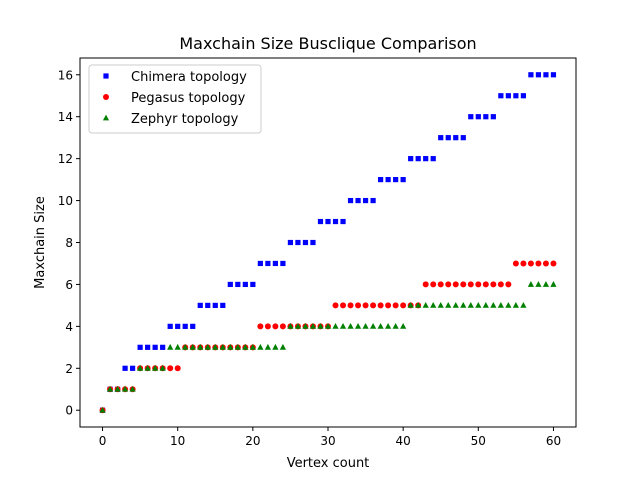 The image size is (640, 484). I want to click on y-tick-label: 8, so click(69, 243).